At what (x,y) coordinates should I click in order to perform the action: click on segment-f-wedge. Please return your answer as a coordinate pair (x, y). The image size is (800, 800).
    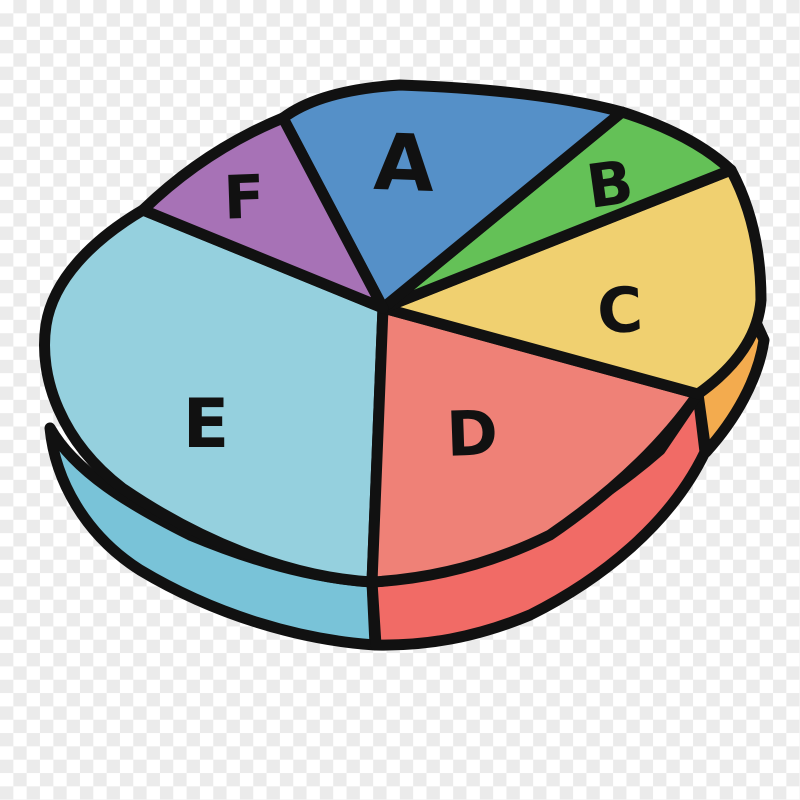
    Looking at the image, I should click on (263, 213).